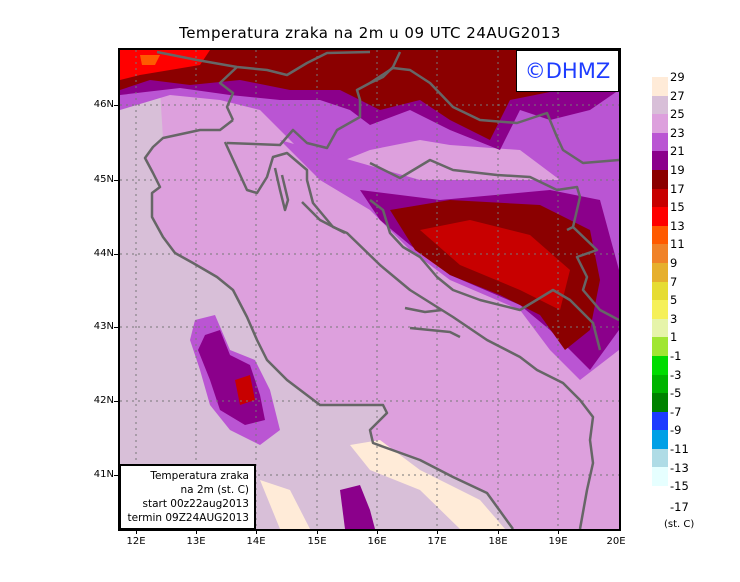  I want to click on lat-tick-label: 42N, so click(103, 400).